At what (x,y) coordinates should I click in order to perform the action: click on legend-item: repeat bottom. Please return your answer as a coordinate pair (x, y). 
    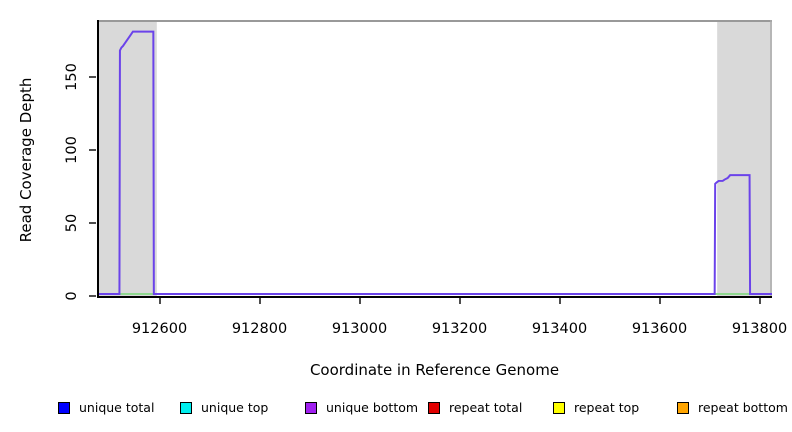
    Looking at the image, I should click on (732, 407).